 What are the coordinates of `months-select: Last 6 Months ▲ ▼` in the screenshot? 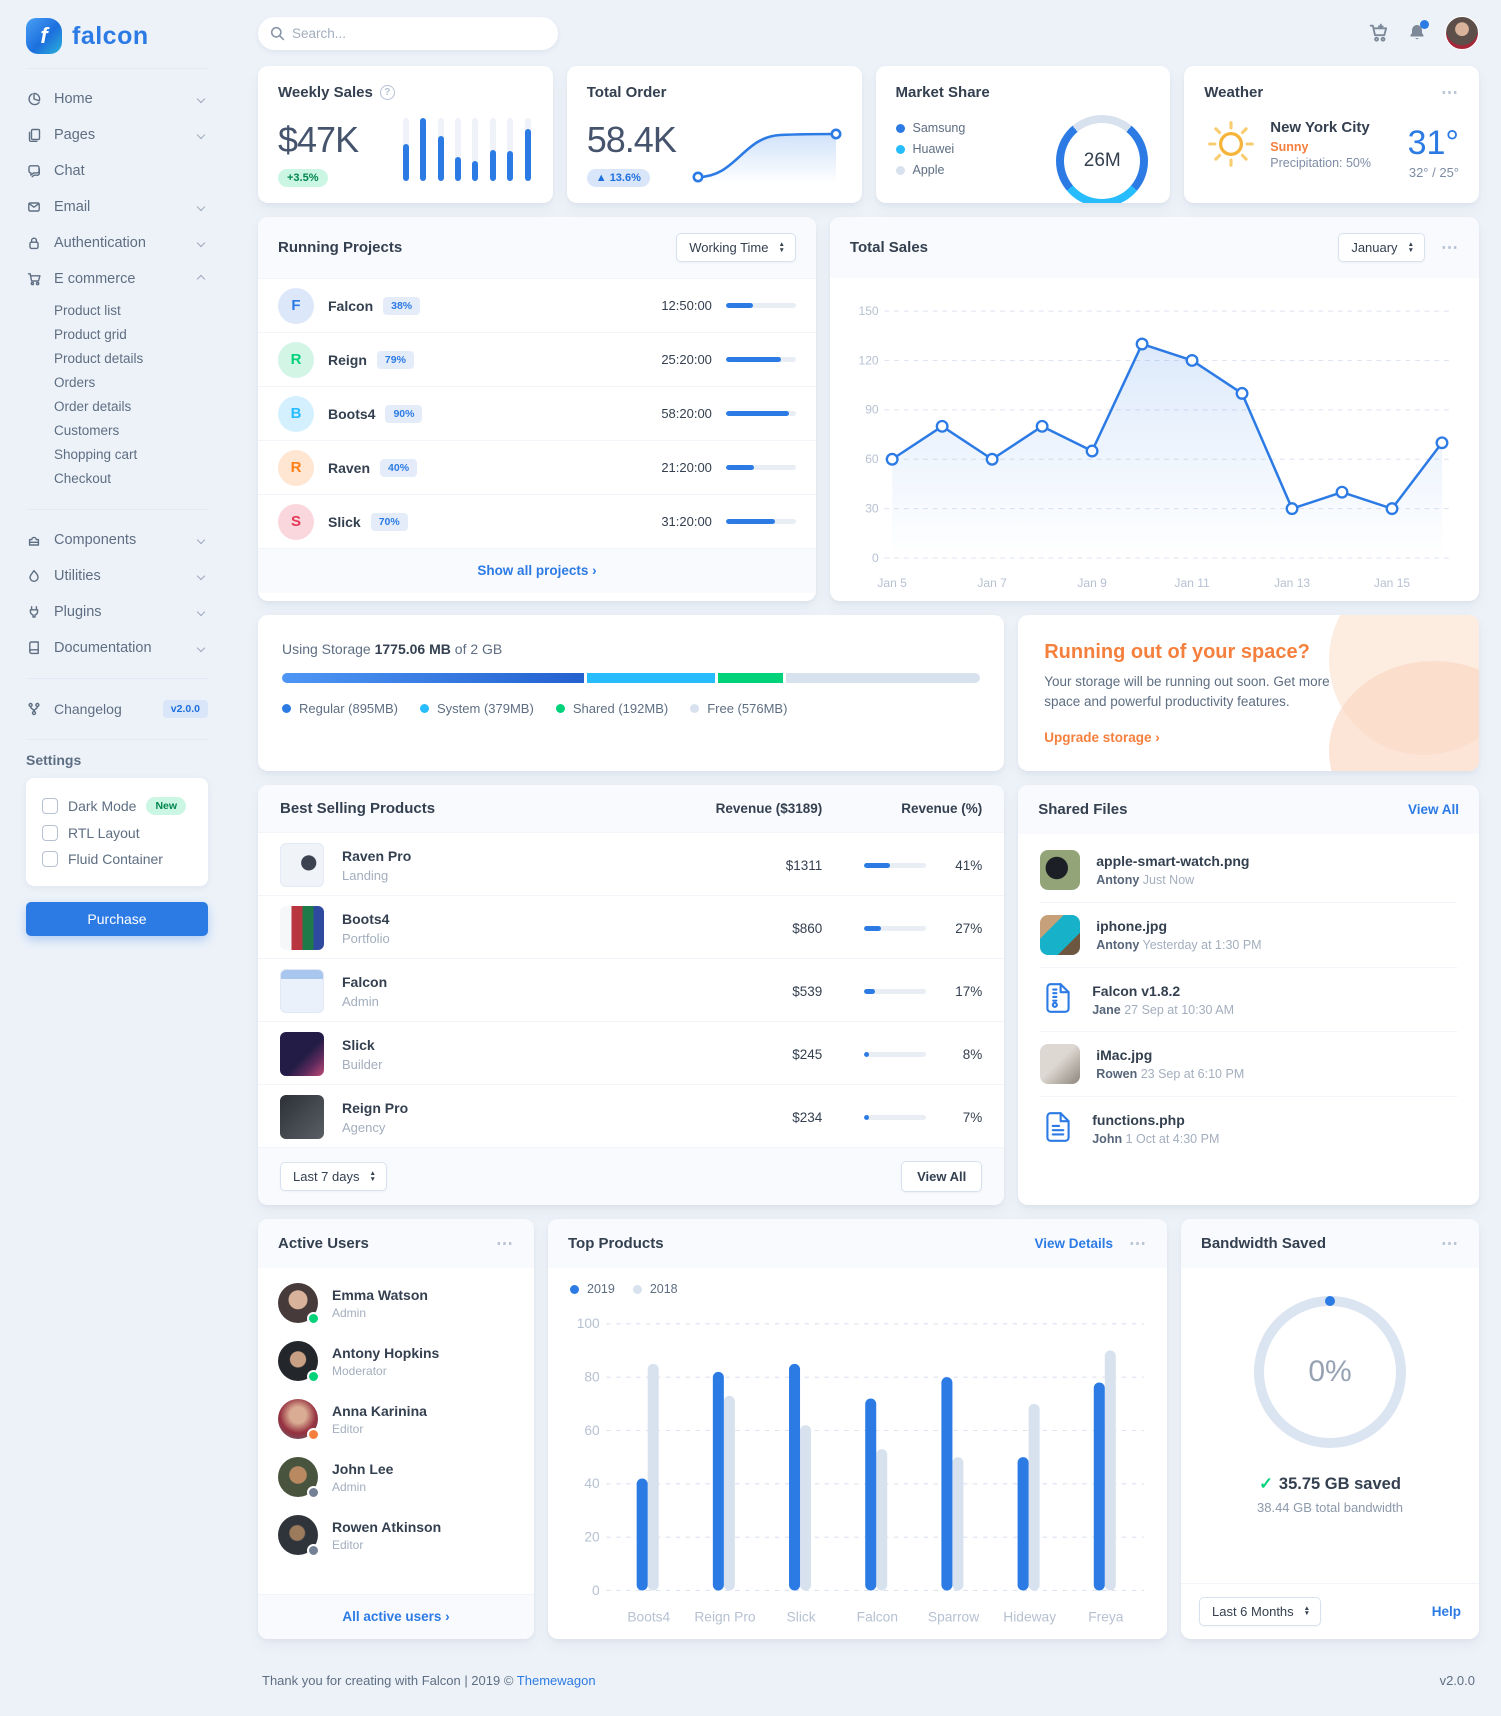 It's located at (1260, 1611).